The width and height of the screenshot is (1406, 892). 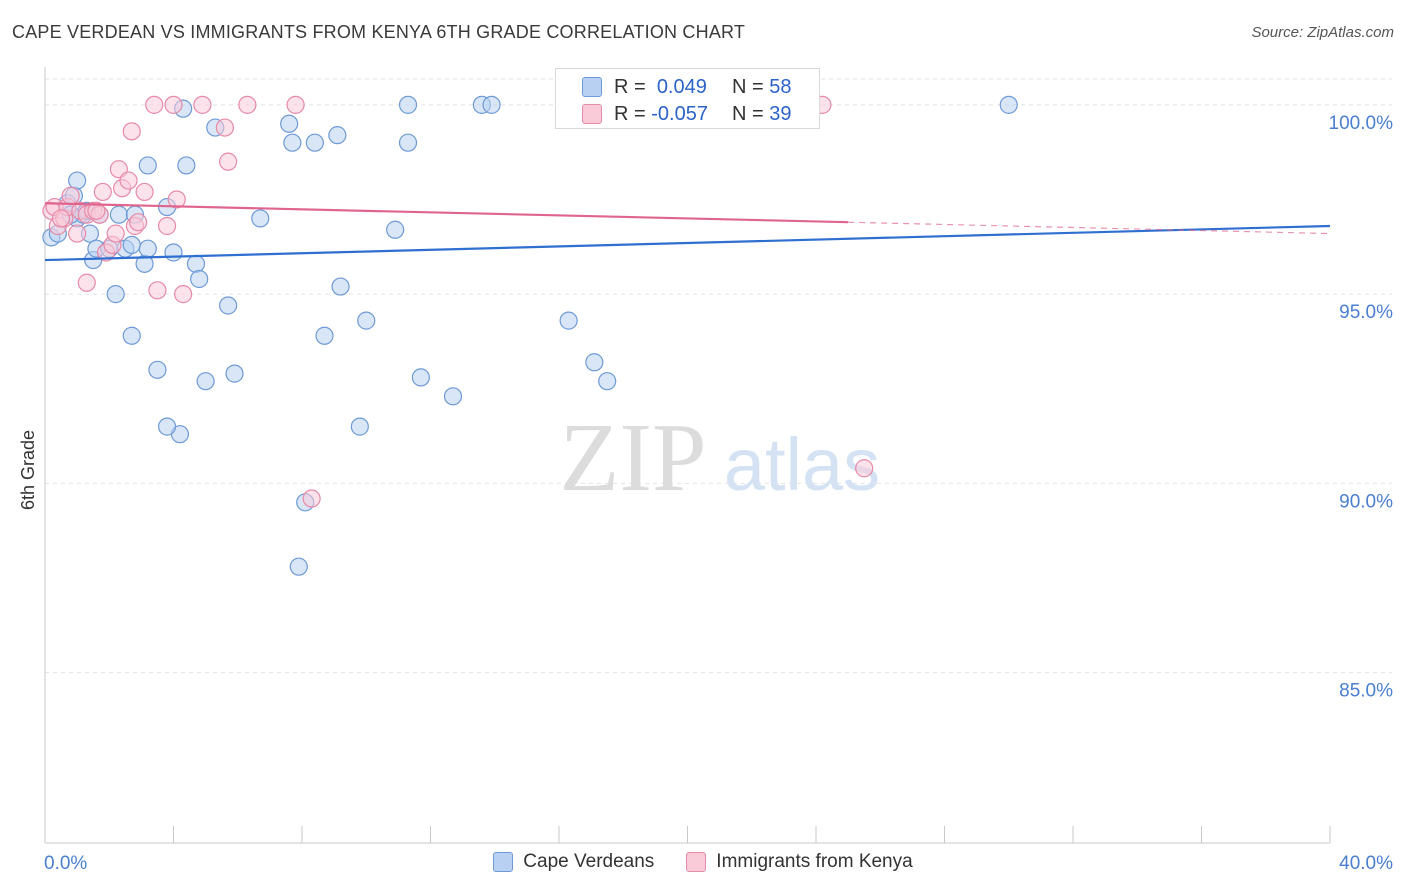 I want to click on trend-line-extension-immigrants-from-kenya, so click(x=1089, y=228).